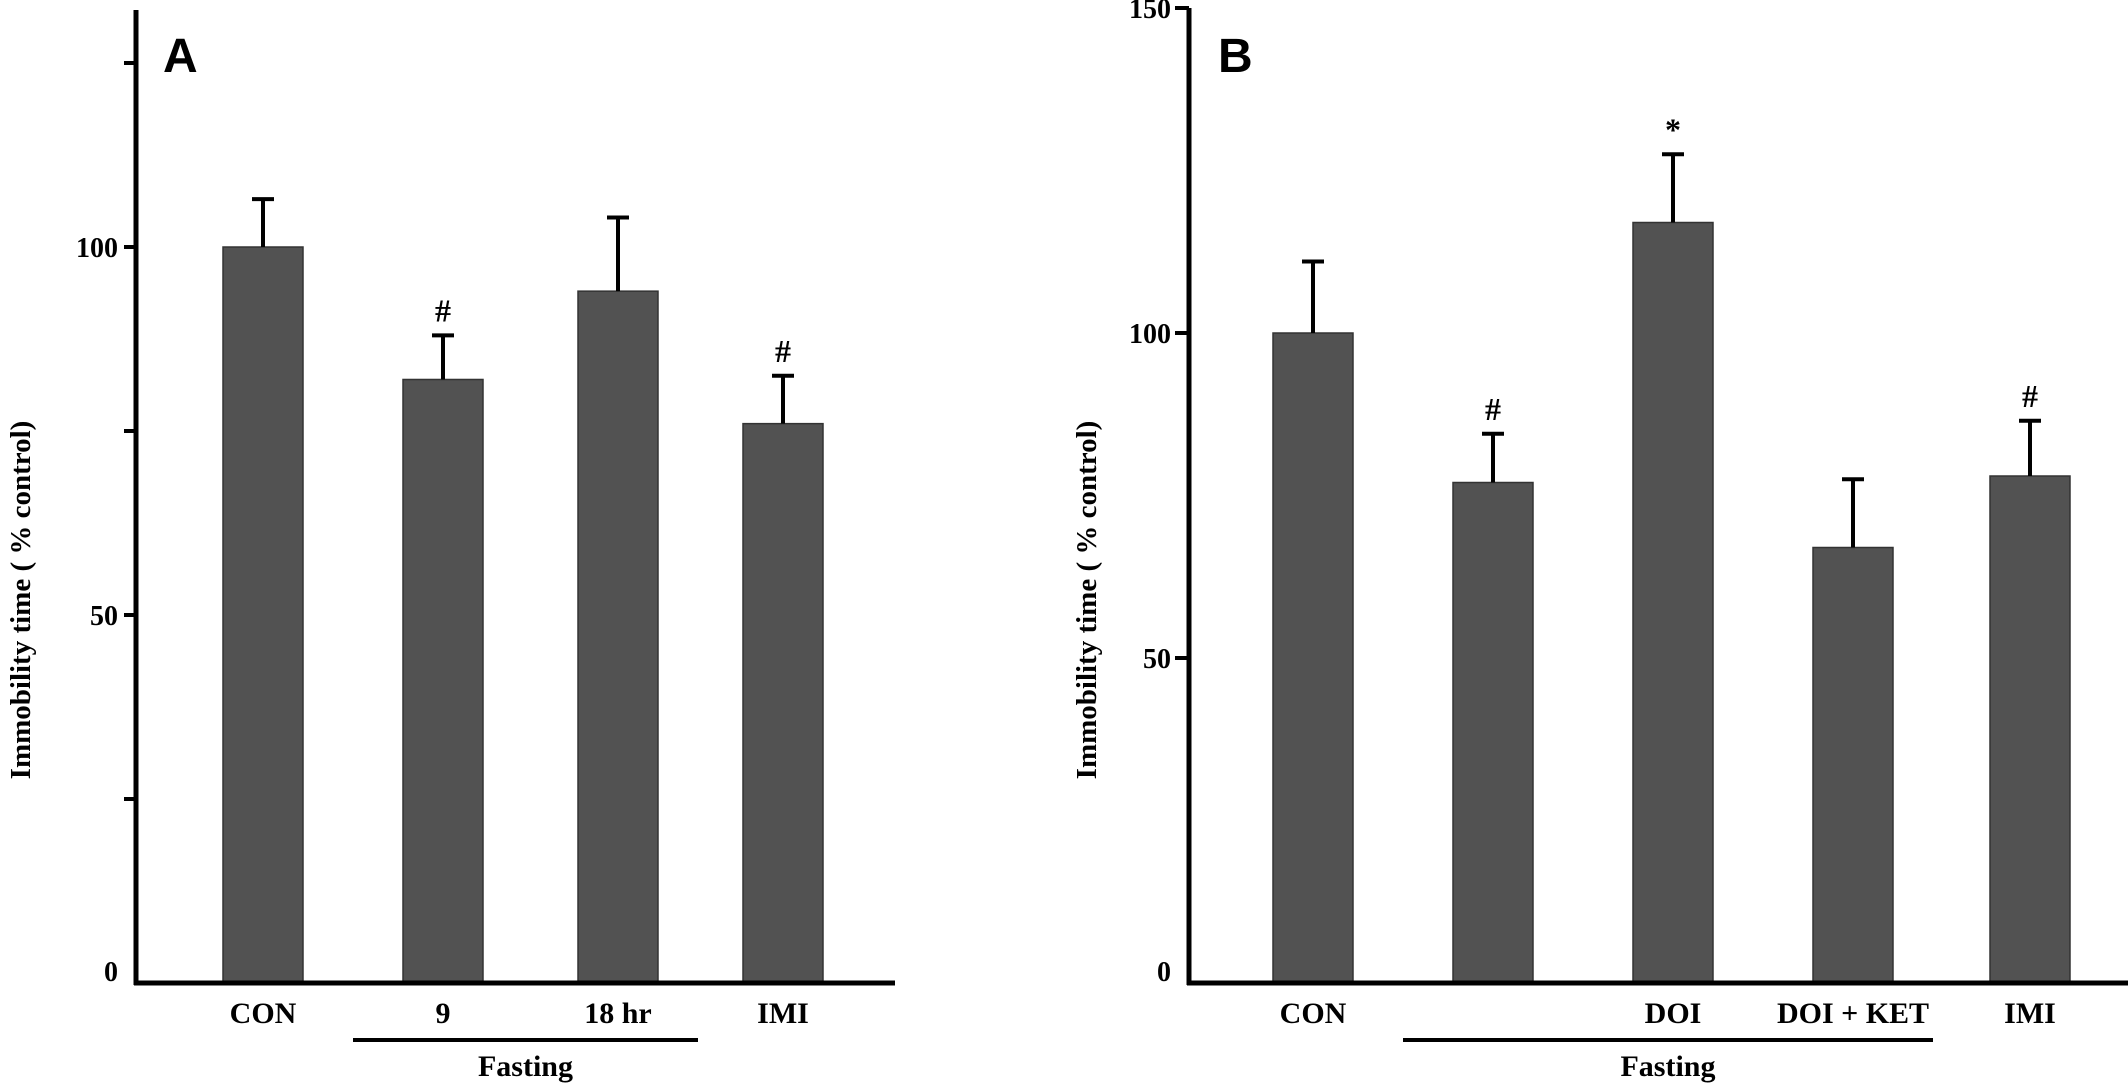  I want to click on category-label-b-4: DOI + KET, so click(1853, 1013).